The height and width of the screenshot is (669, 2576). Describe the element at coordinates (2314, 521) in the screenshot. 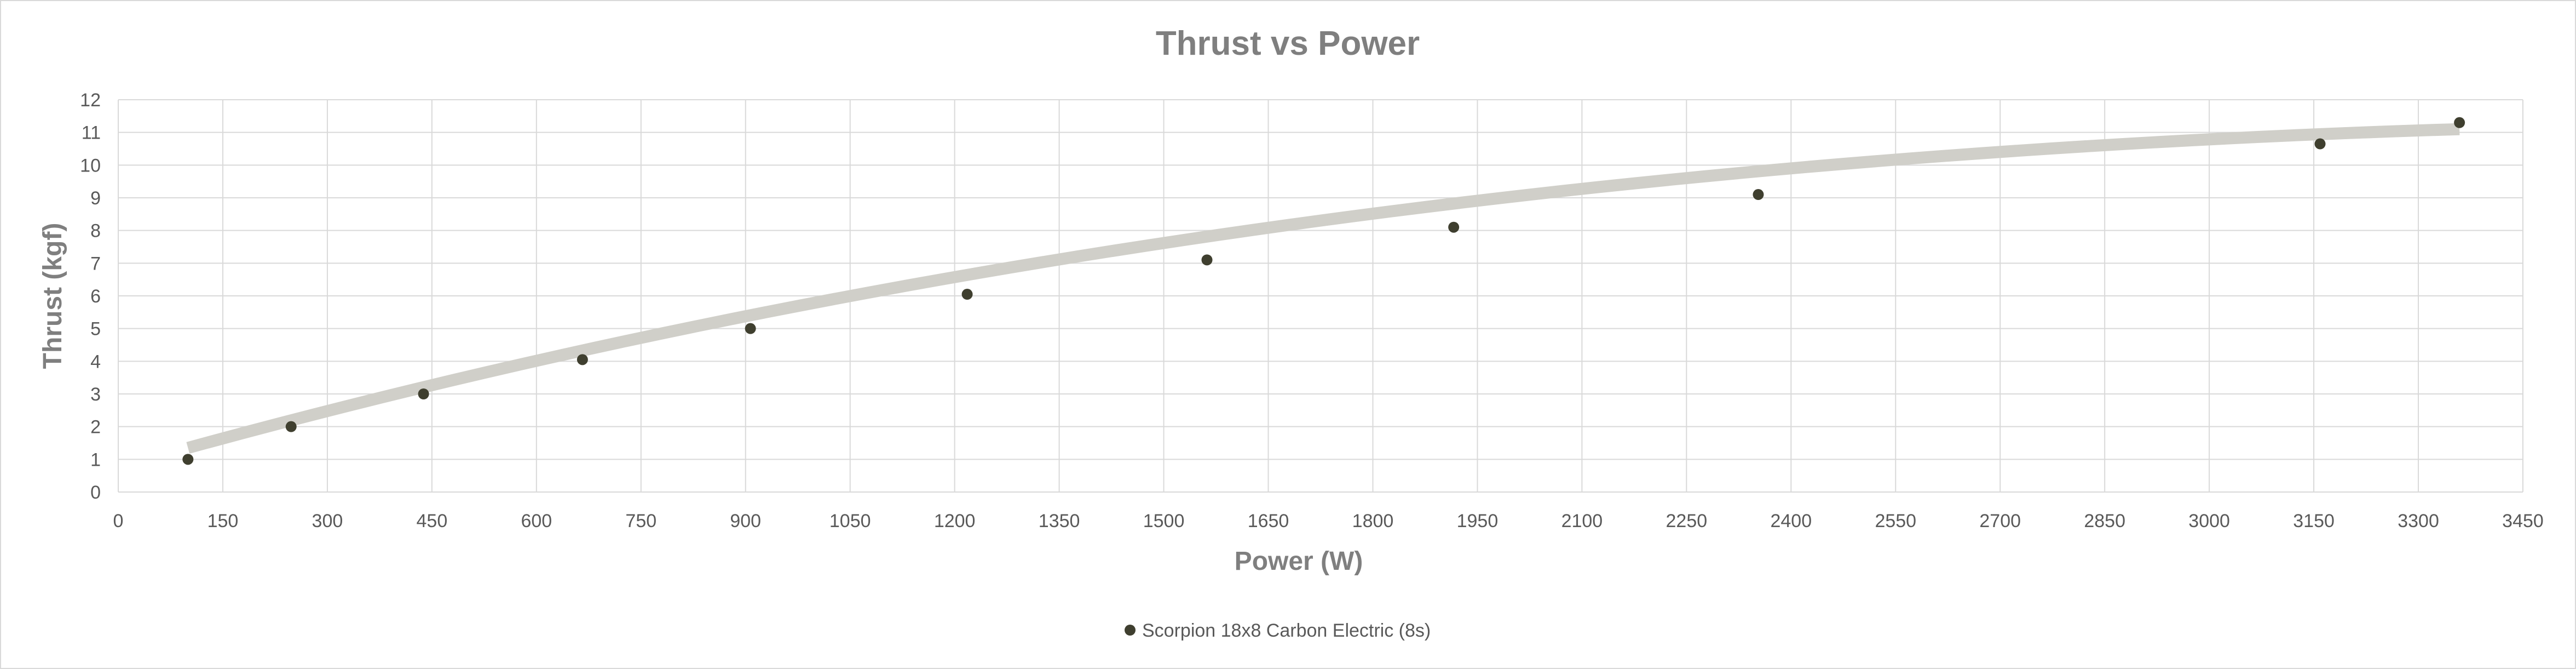

I see `x-tick-label: 3150` at that location.